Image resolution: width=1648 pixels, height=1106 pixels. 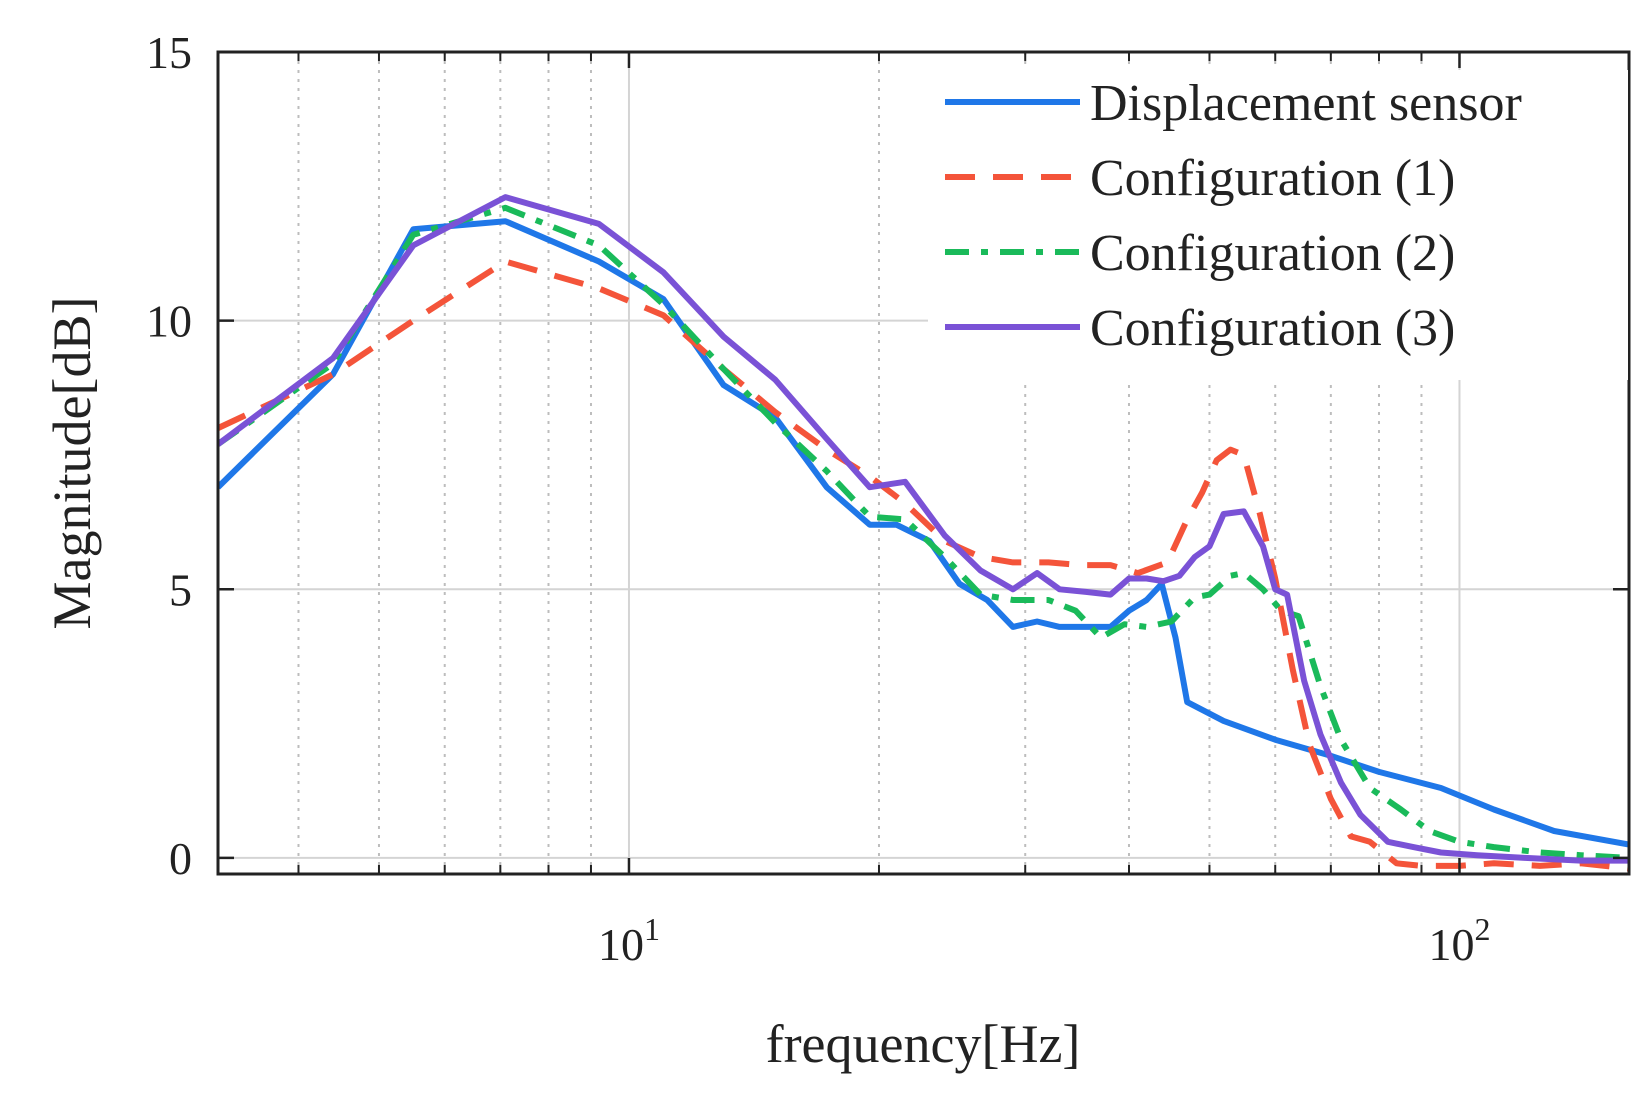 What do you see at coordinates (923, 1044) in the screenshot?
I see `x-axis-label: frequency[Hz]` at bounding box center [923, 1044].